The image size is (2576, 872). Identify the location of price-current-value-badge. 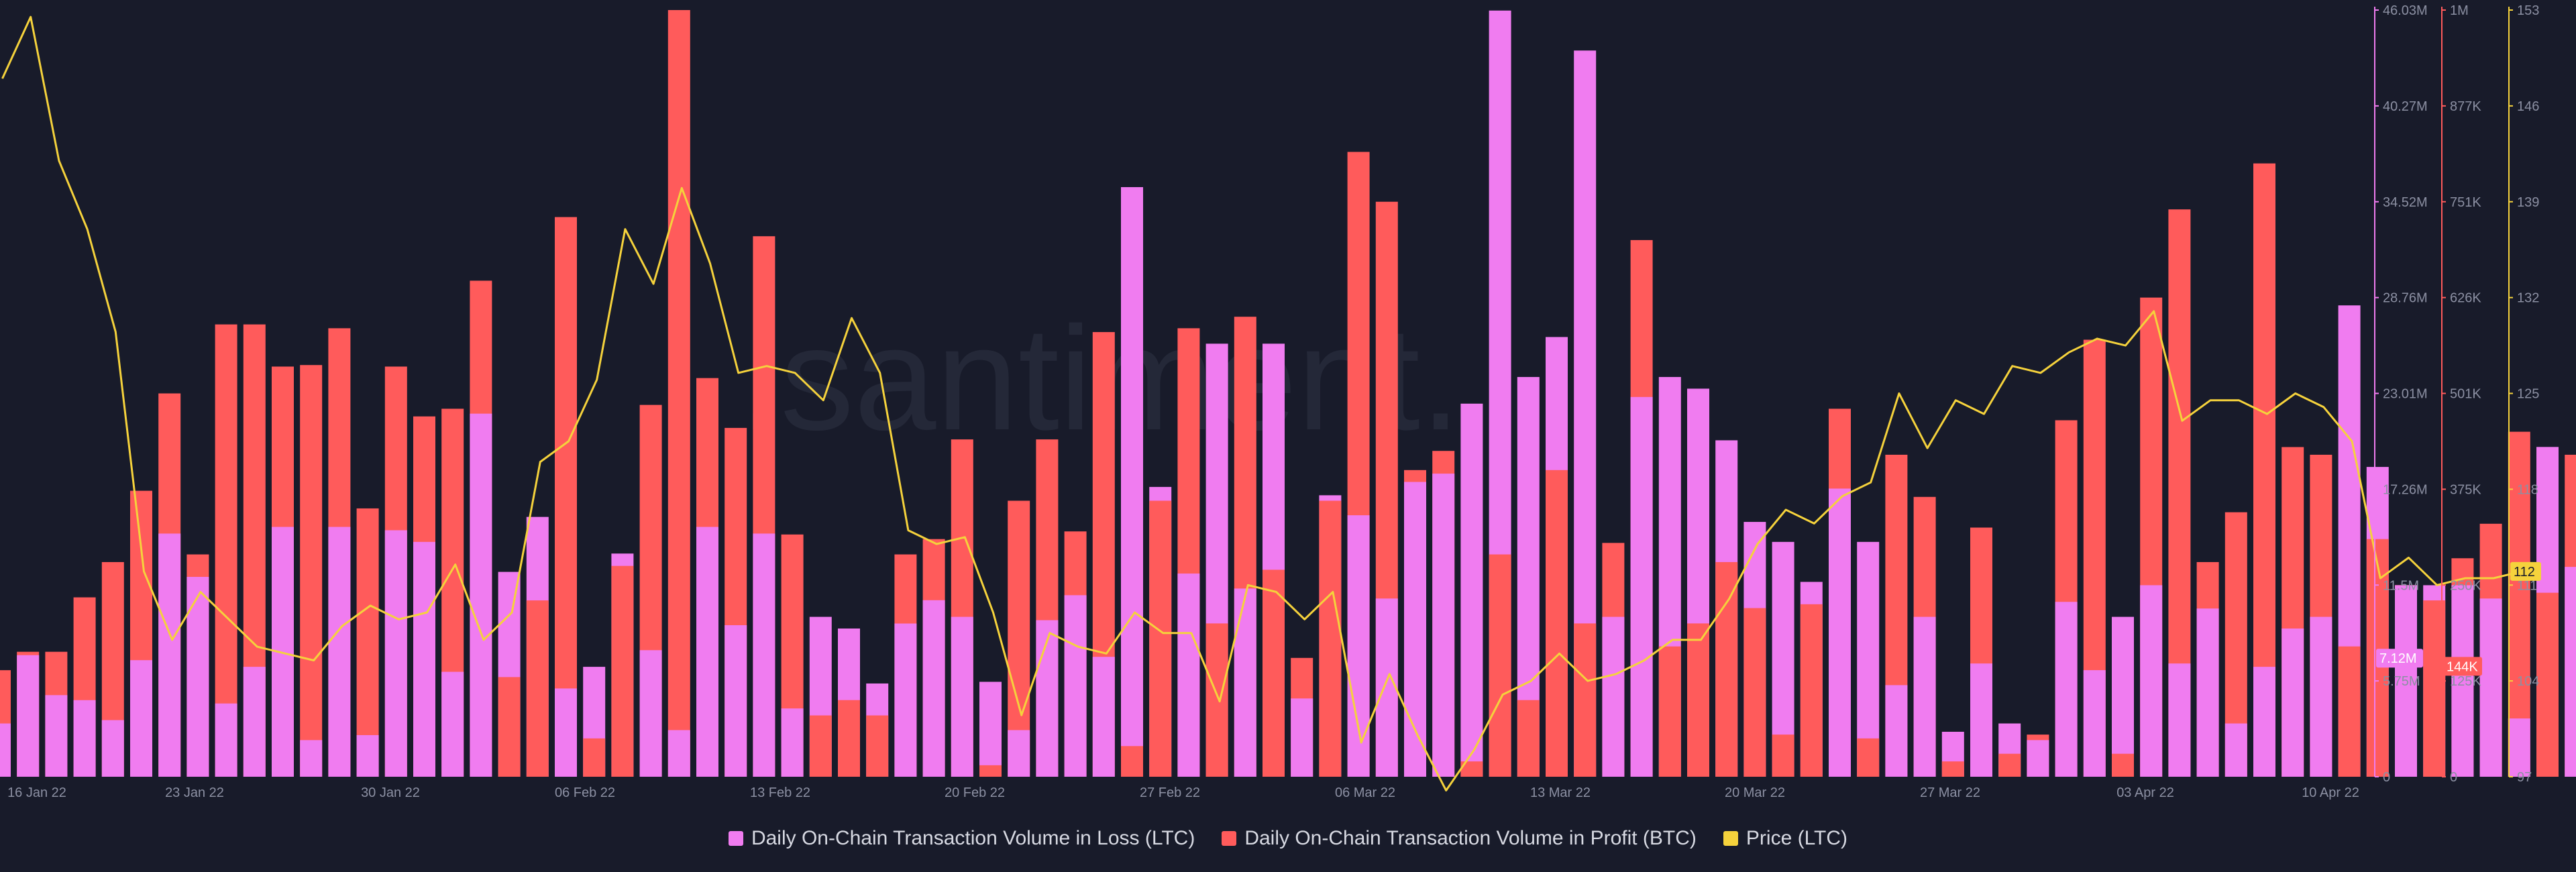
(2525, 571).